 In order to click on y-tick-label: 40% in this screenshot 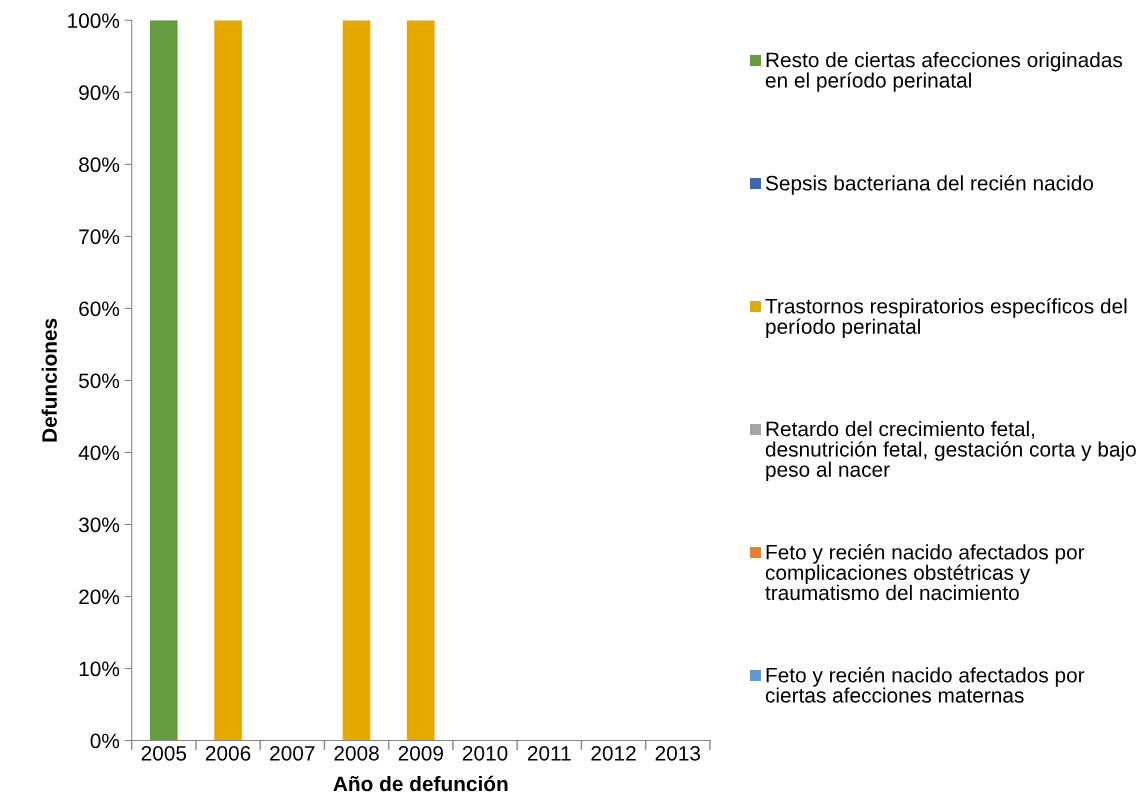, I will do `click(99, 453)`.